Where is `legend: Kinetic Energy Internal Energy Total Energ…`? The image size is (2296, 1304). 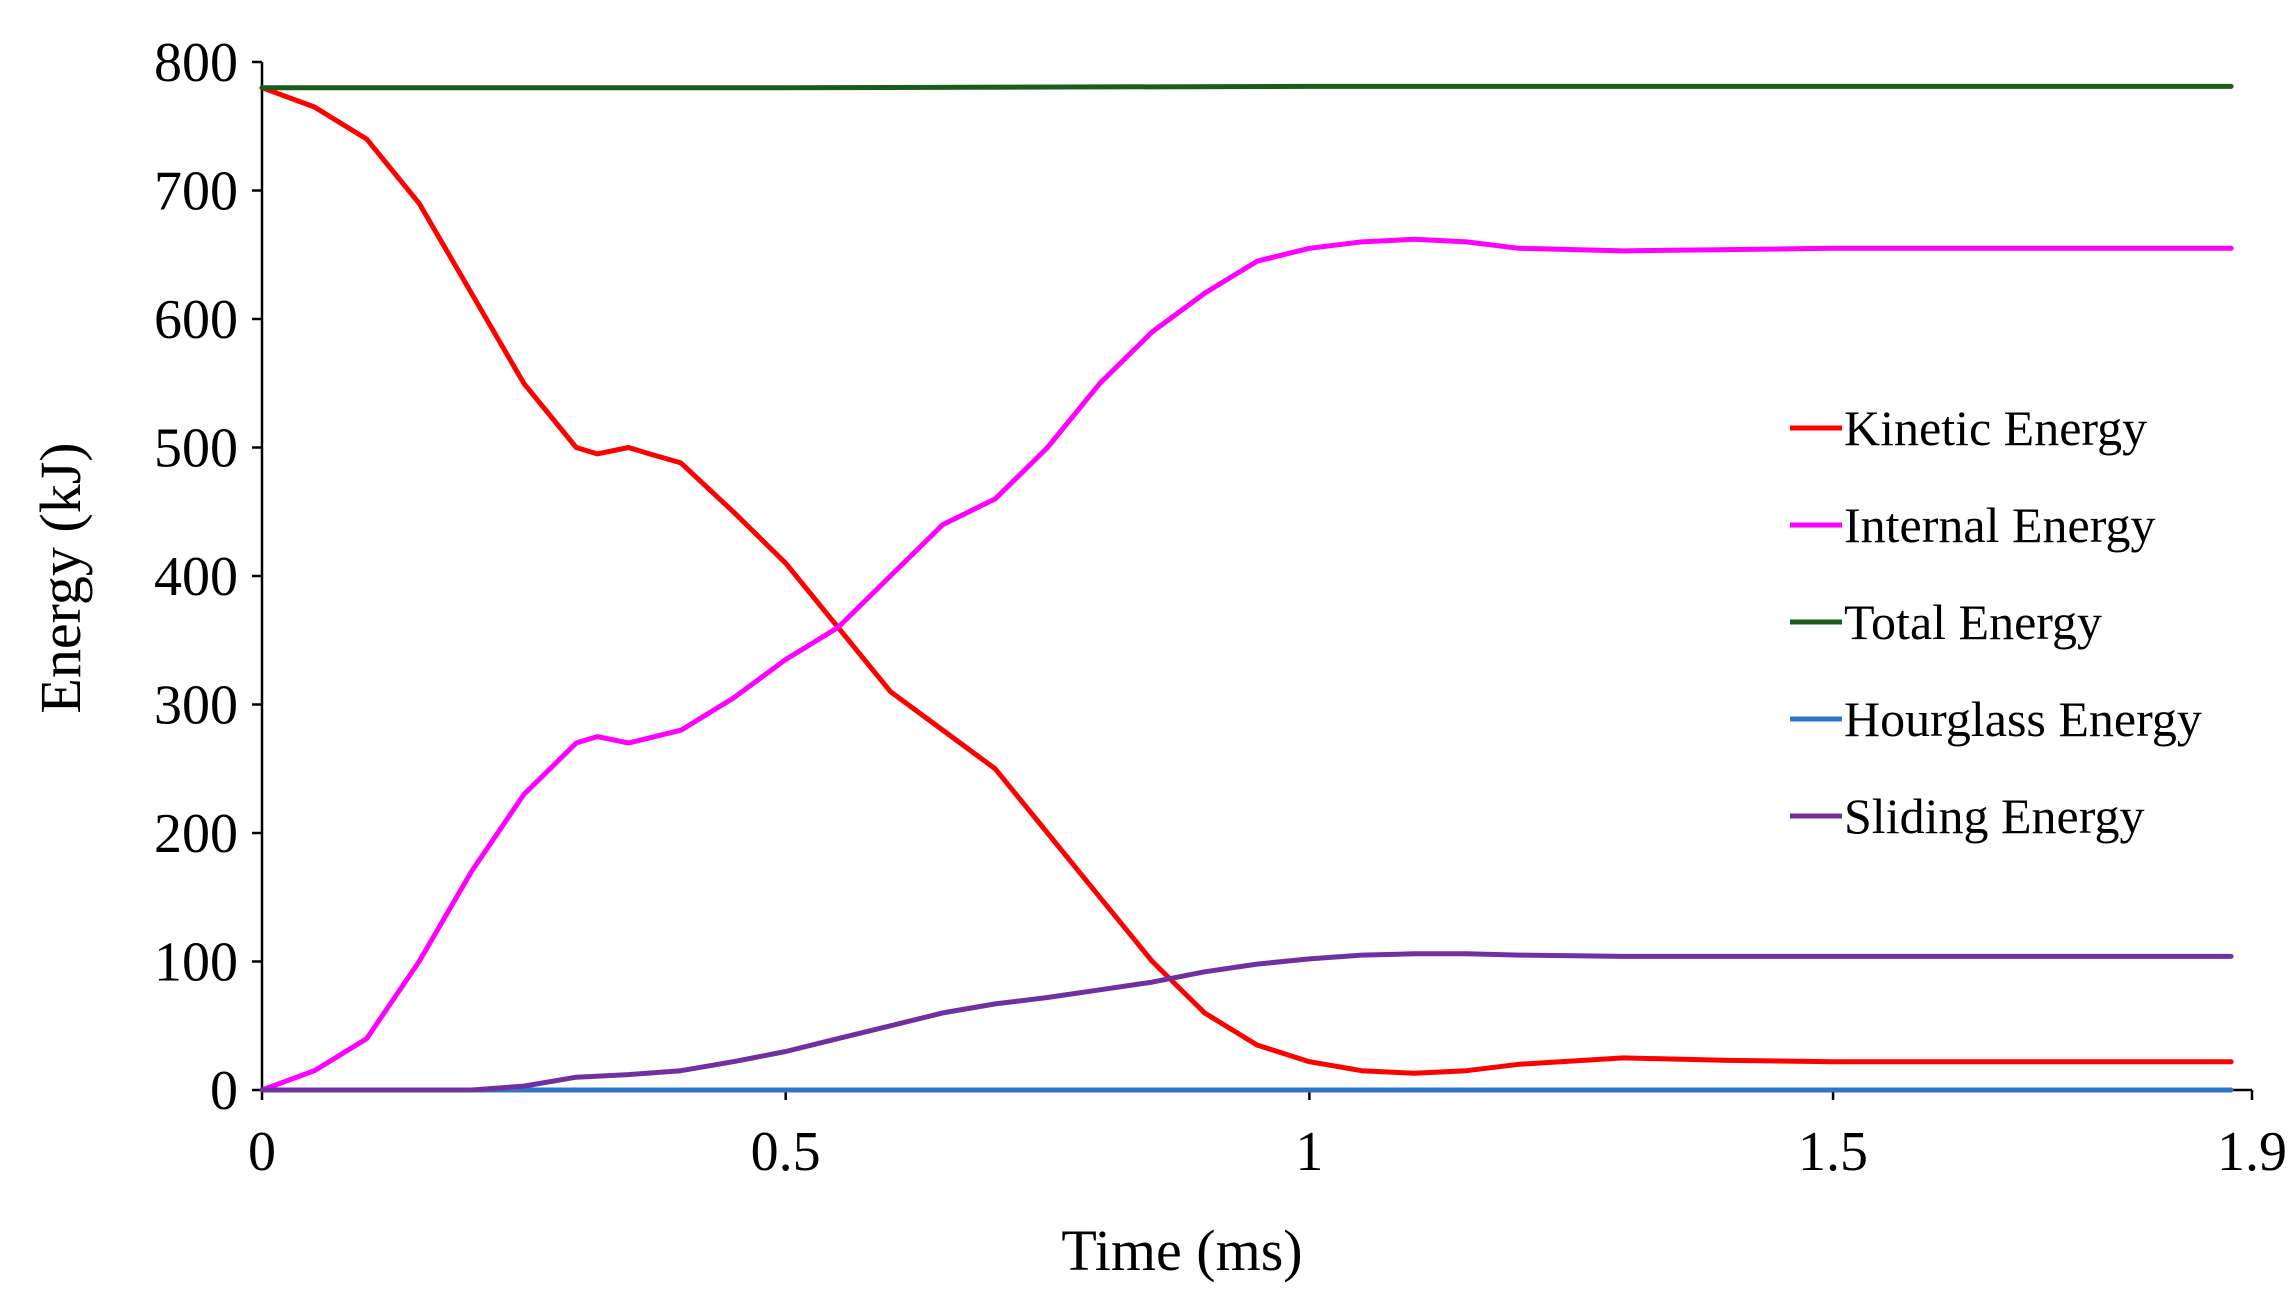 legend: Kinetic Energy Internal Energy Total Energ… is located at coordinates (1996, 622).